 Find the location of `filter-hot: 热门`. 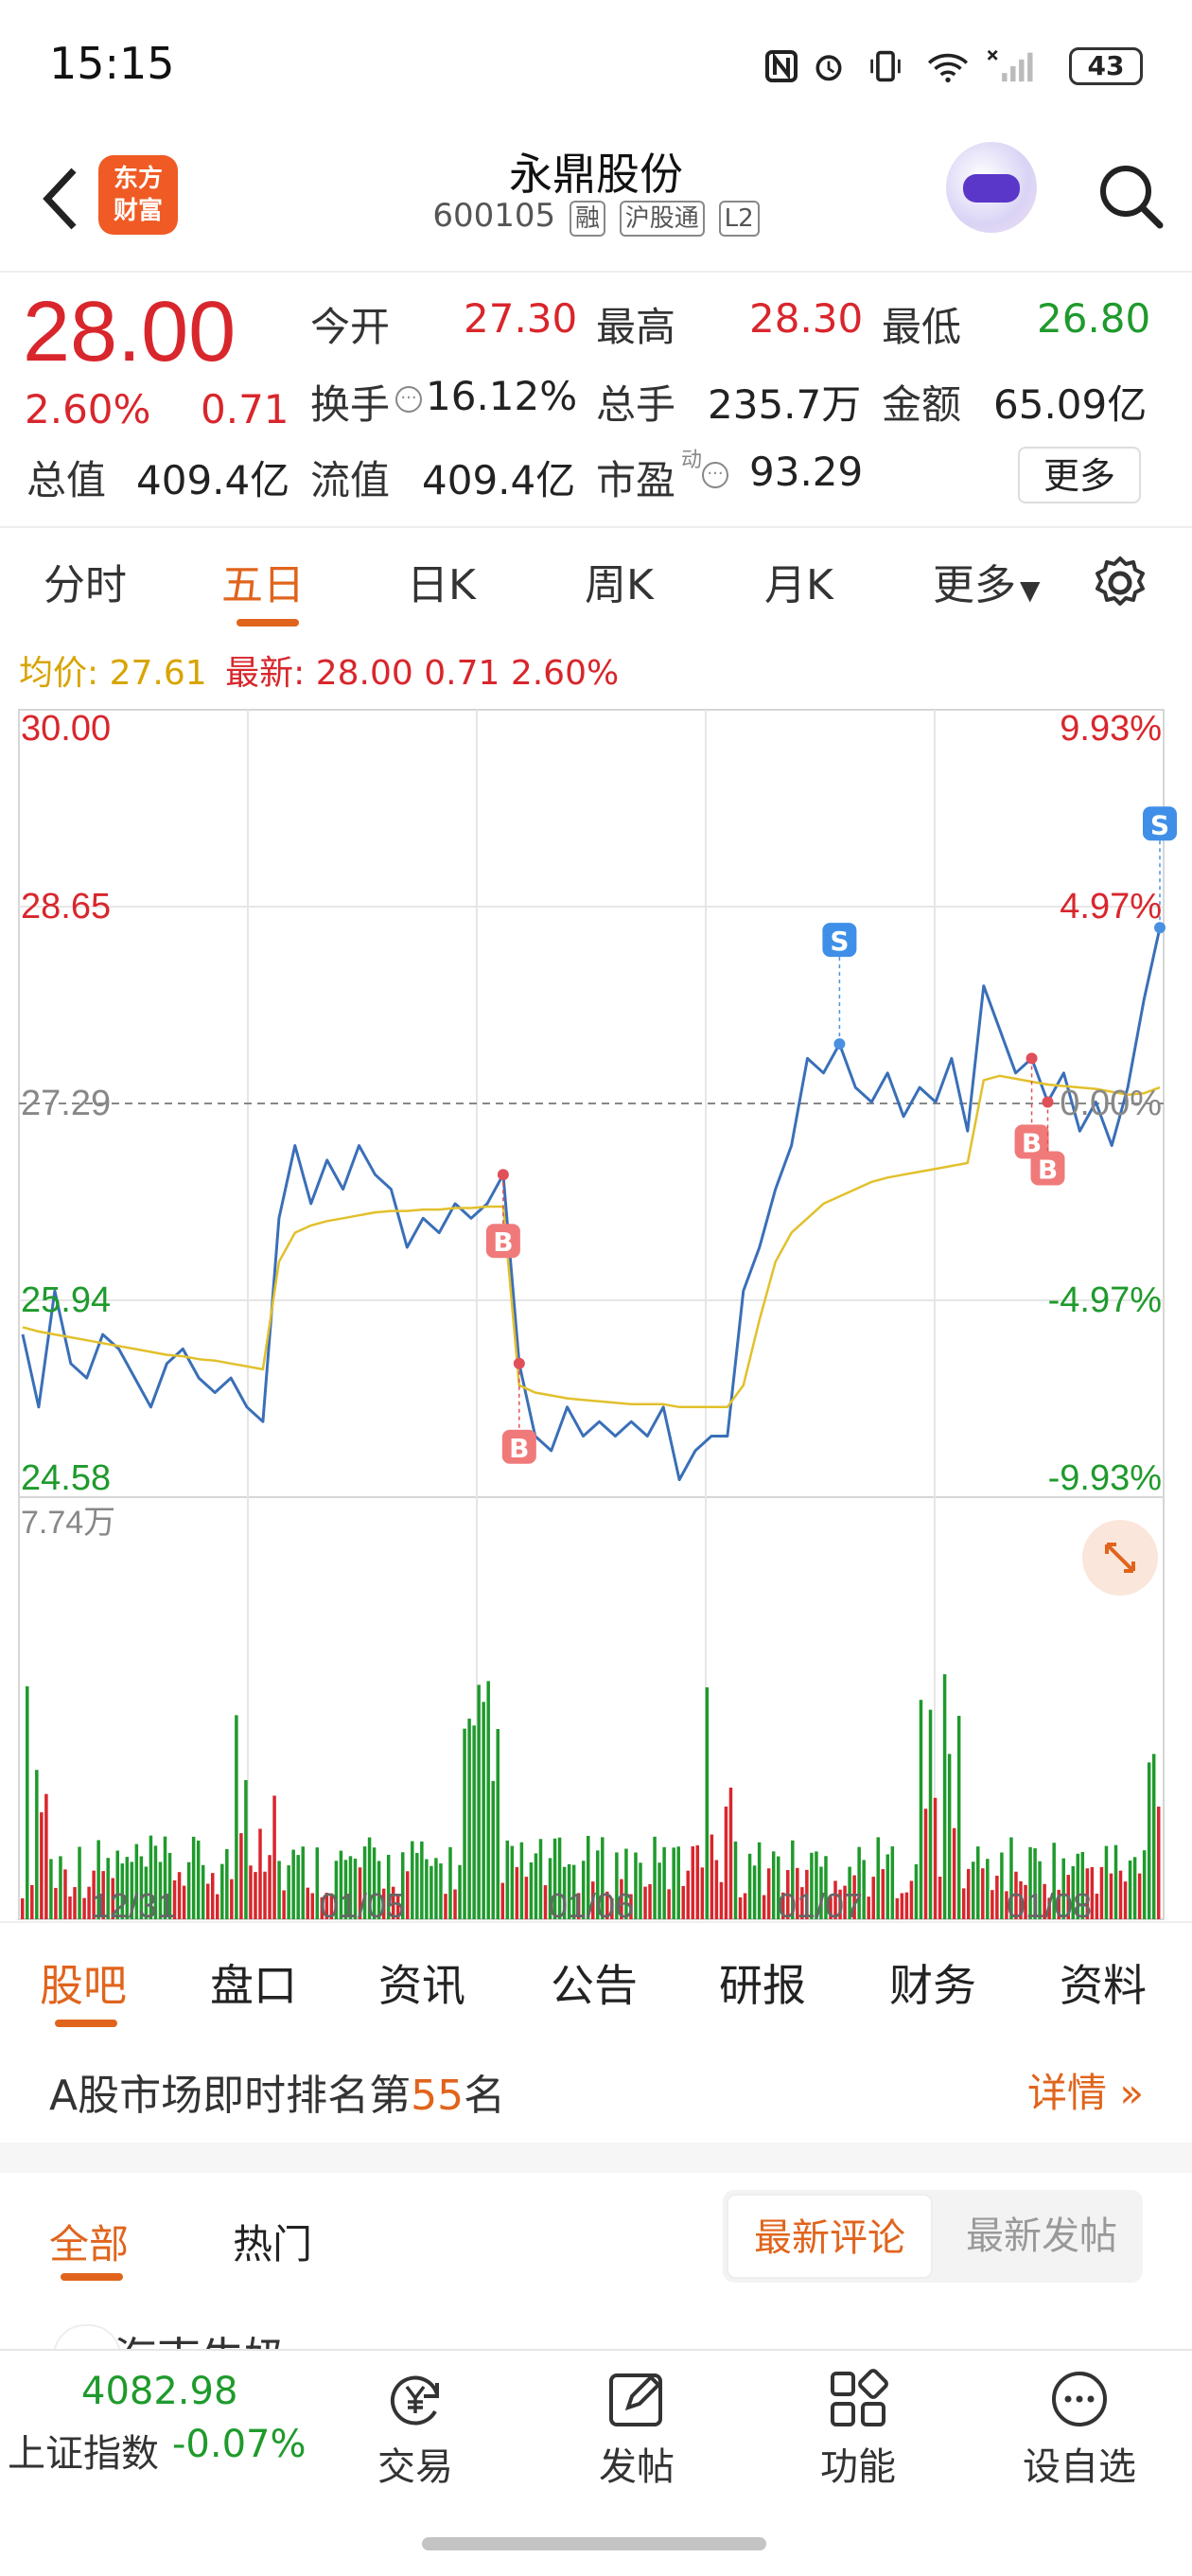

filter-hot: 热门 is located at coordinates (273, 2244).